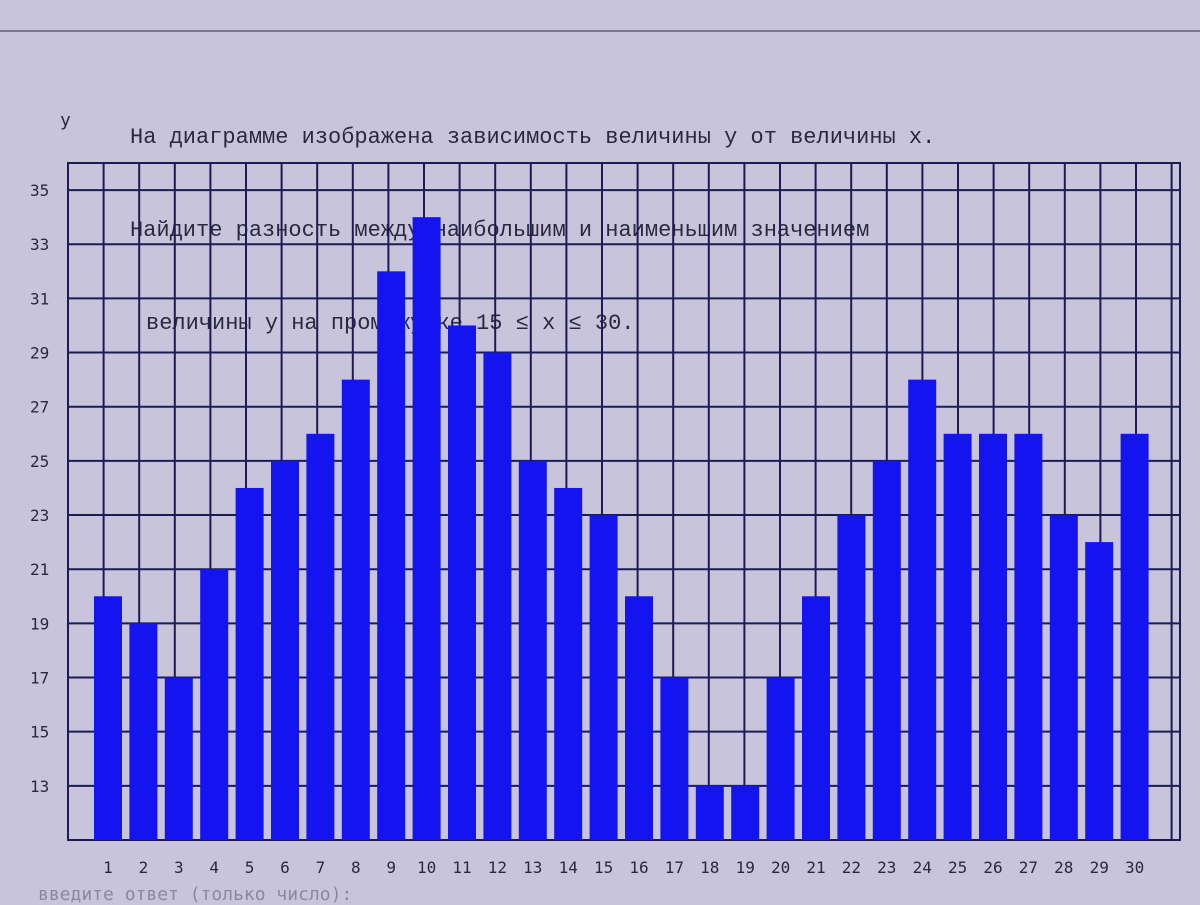 This screenshot has width=1200, height=905. Describe the element at coordinates (745, 867) in the screenshot. I see `x-tick-label: 19` at that location.